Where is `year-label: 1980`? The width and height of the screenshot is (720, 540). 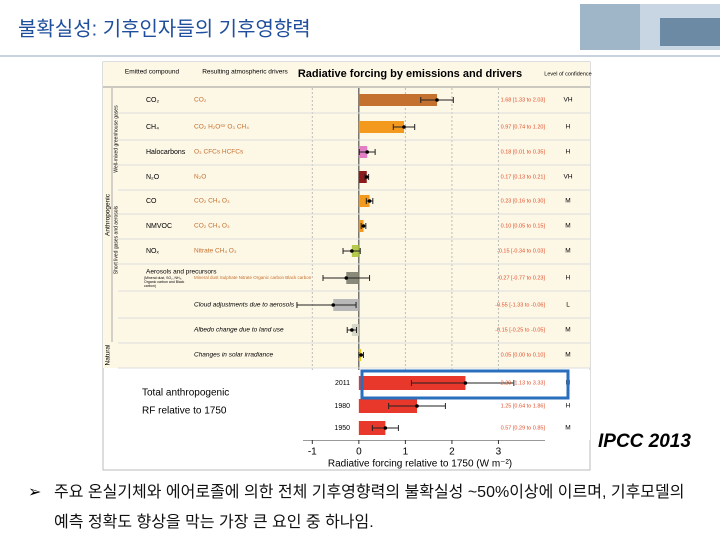 year-label: 1980 is located at coordinates (342, 406).